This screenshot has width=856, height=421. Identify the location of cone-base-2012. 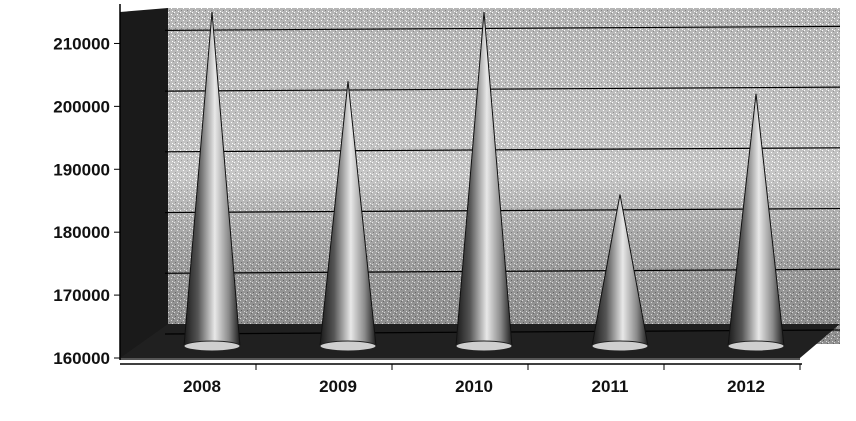
(756, 346).